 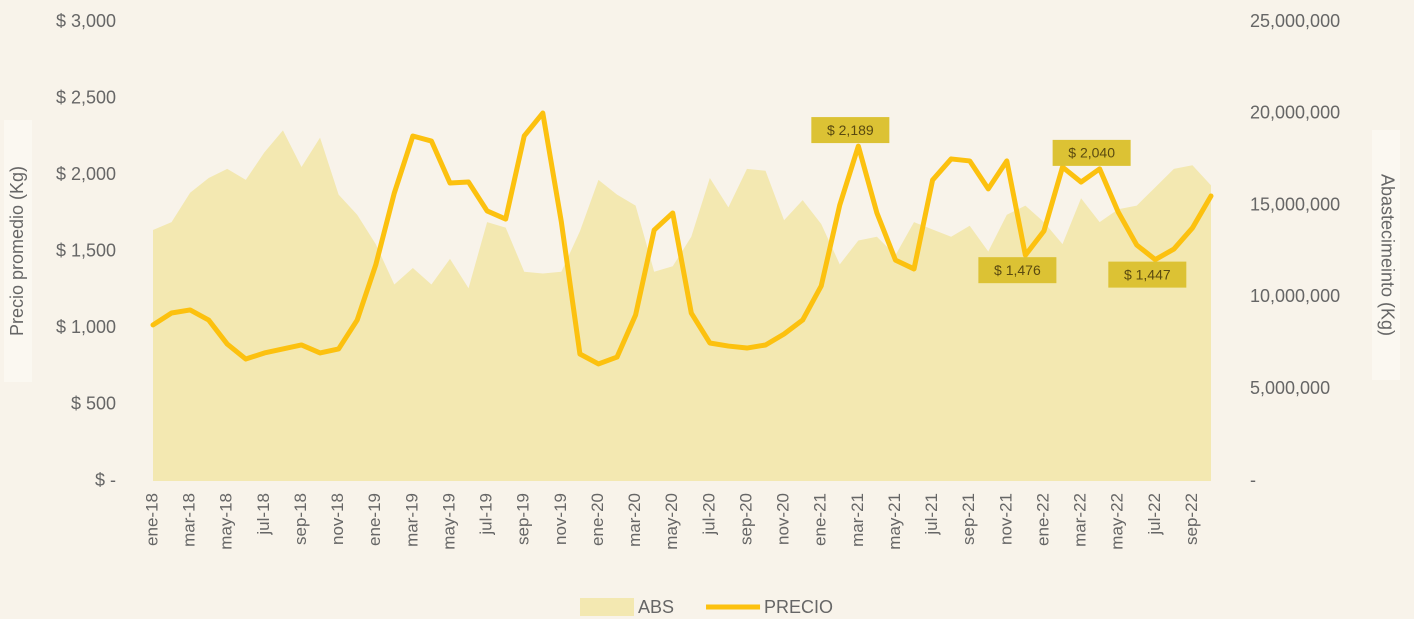 What do you see at coordinates (411, 520) in the screenshot?
I see `x-tick-label: mar-19` at bounding box center [411, 520].